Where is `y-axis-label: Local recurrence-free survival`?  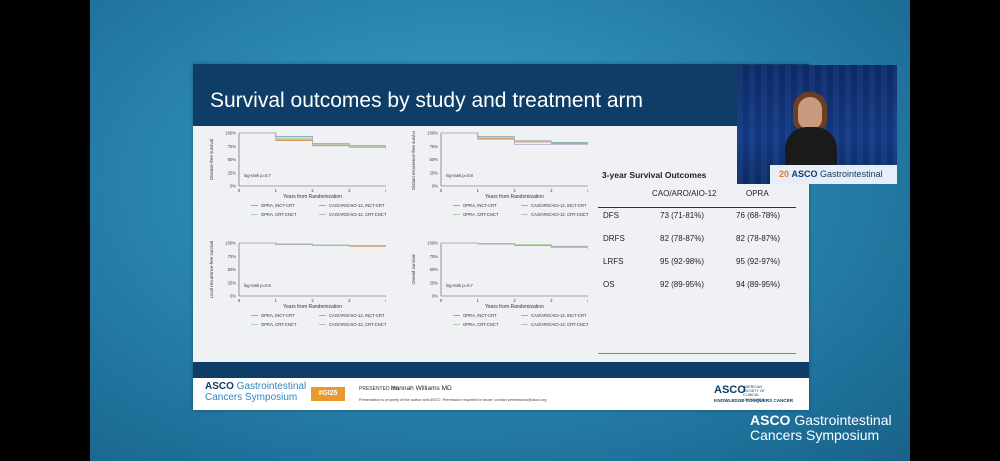
y-axis-label: Local recurrence-free survival is located at coordinates (211, 269).